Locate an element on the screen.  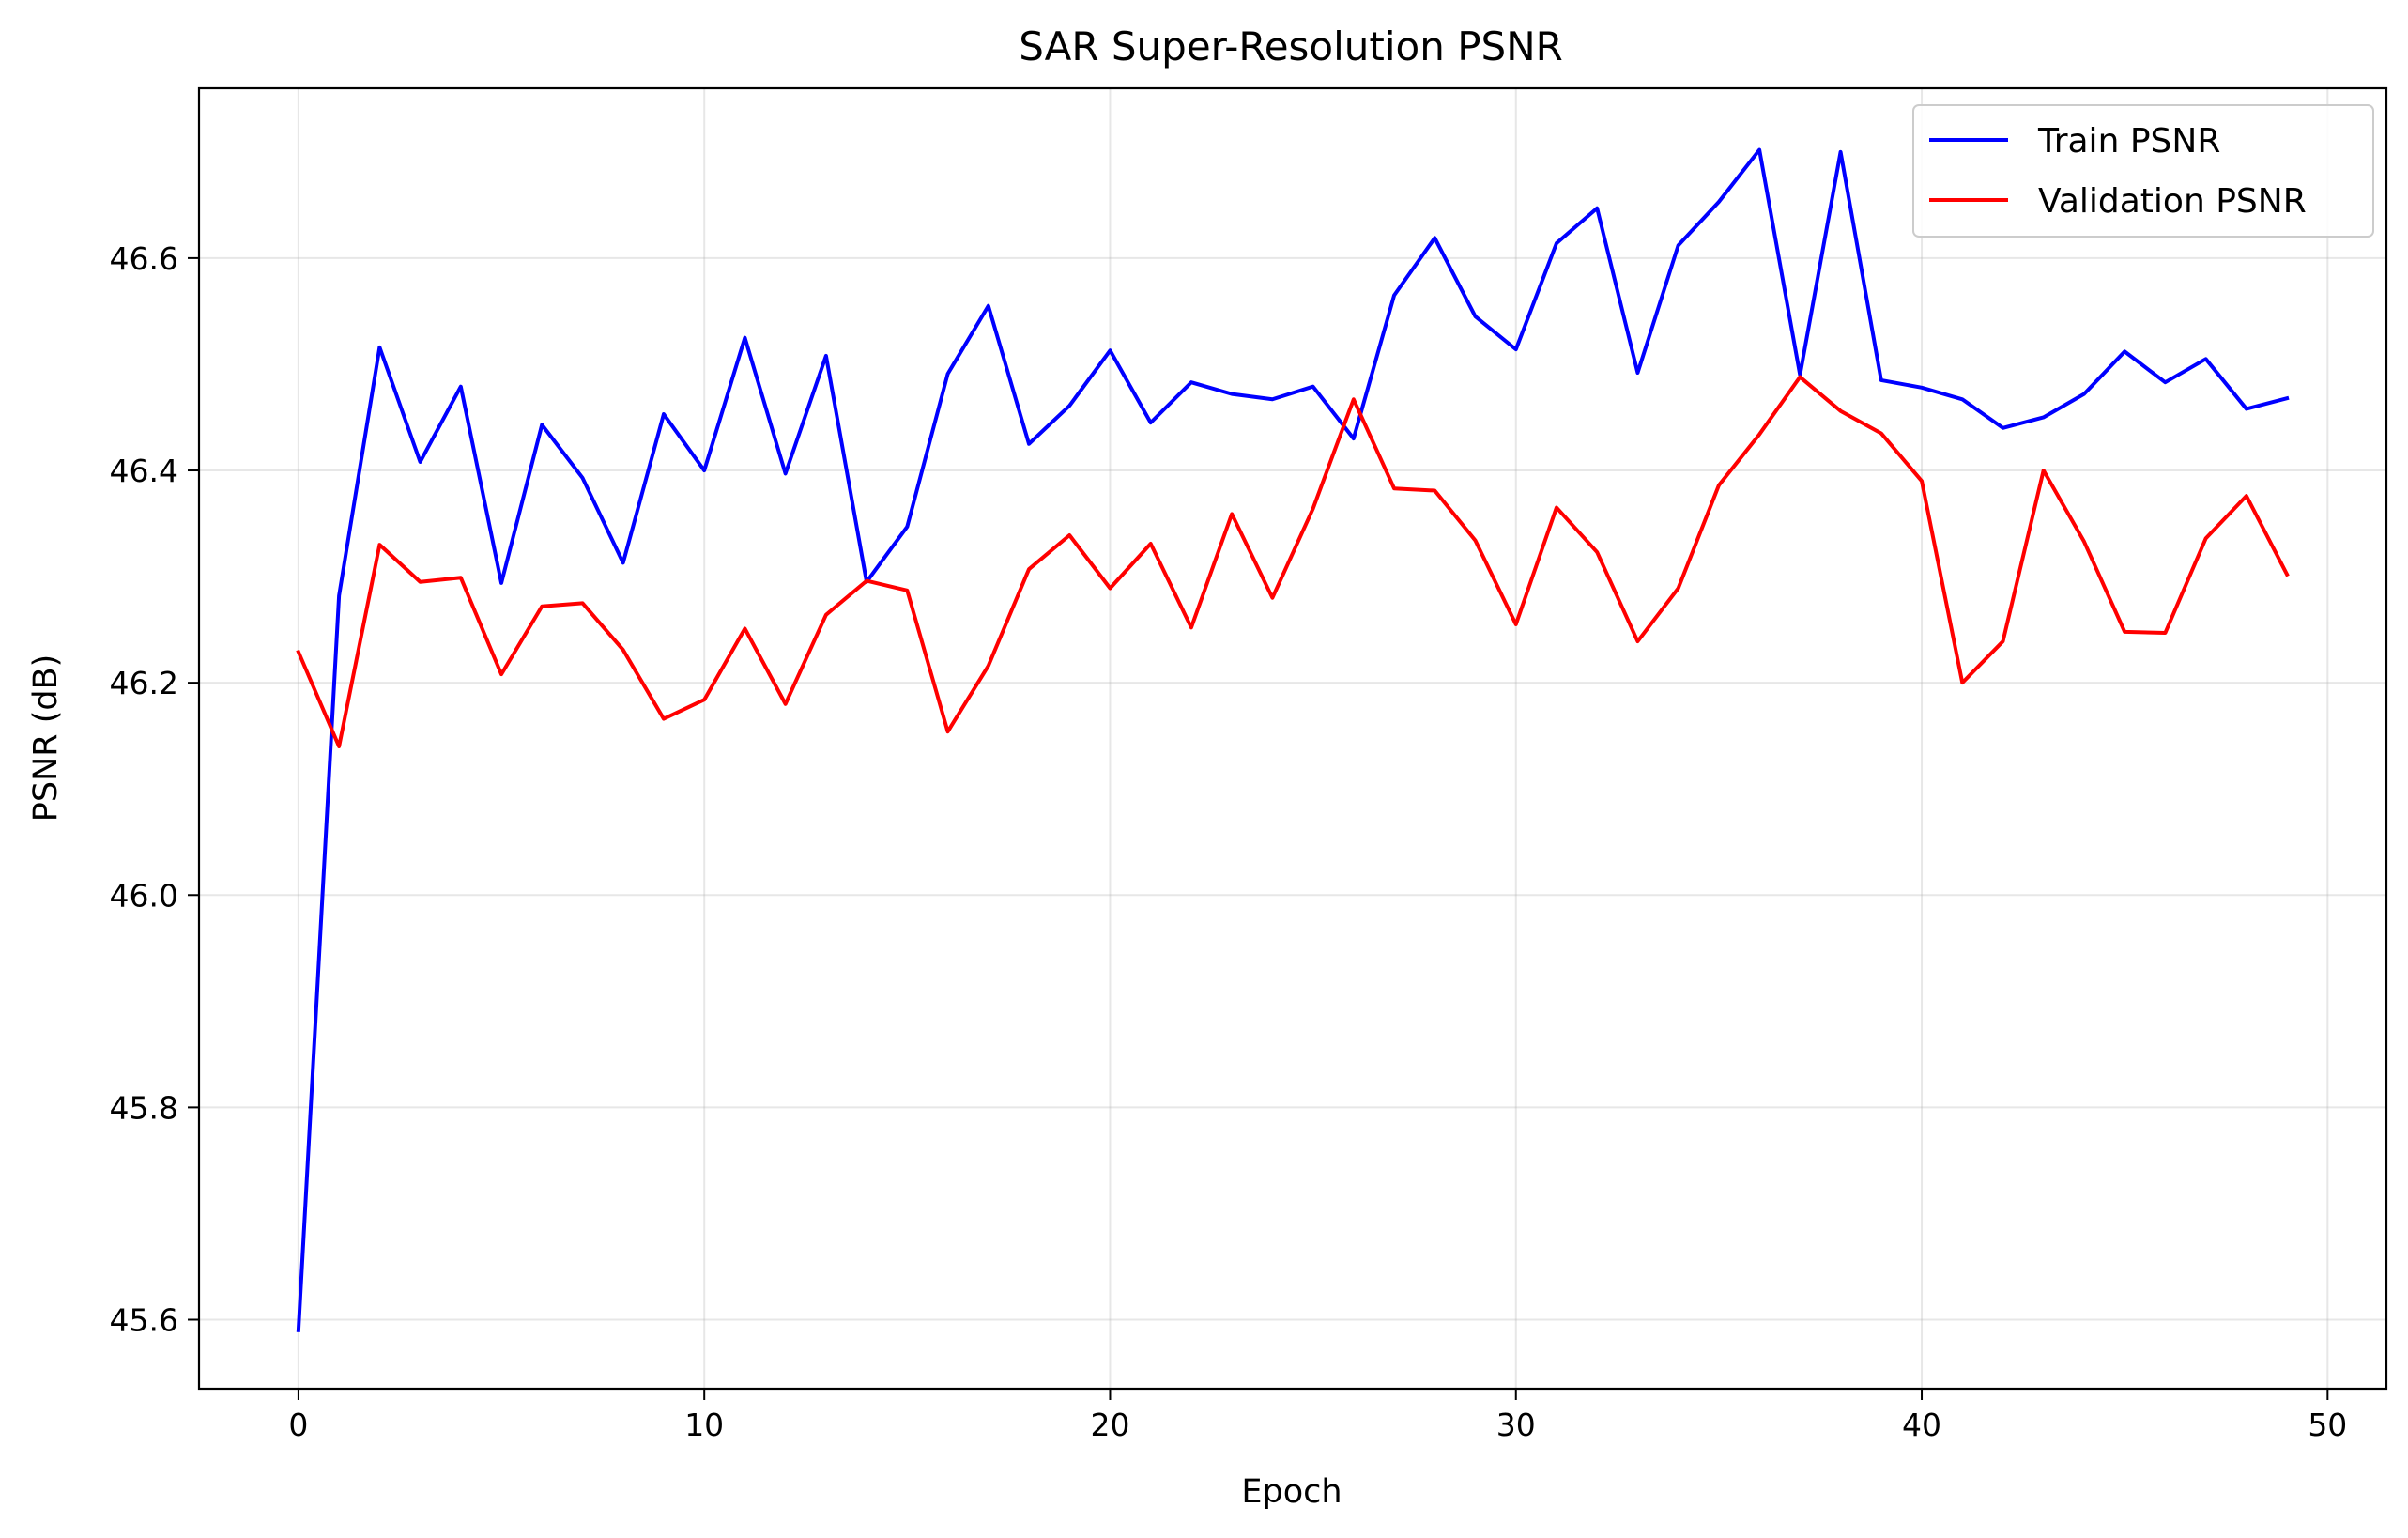
y-tick-label: 45.8 is located at coordinates (144, 1107).